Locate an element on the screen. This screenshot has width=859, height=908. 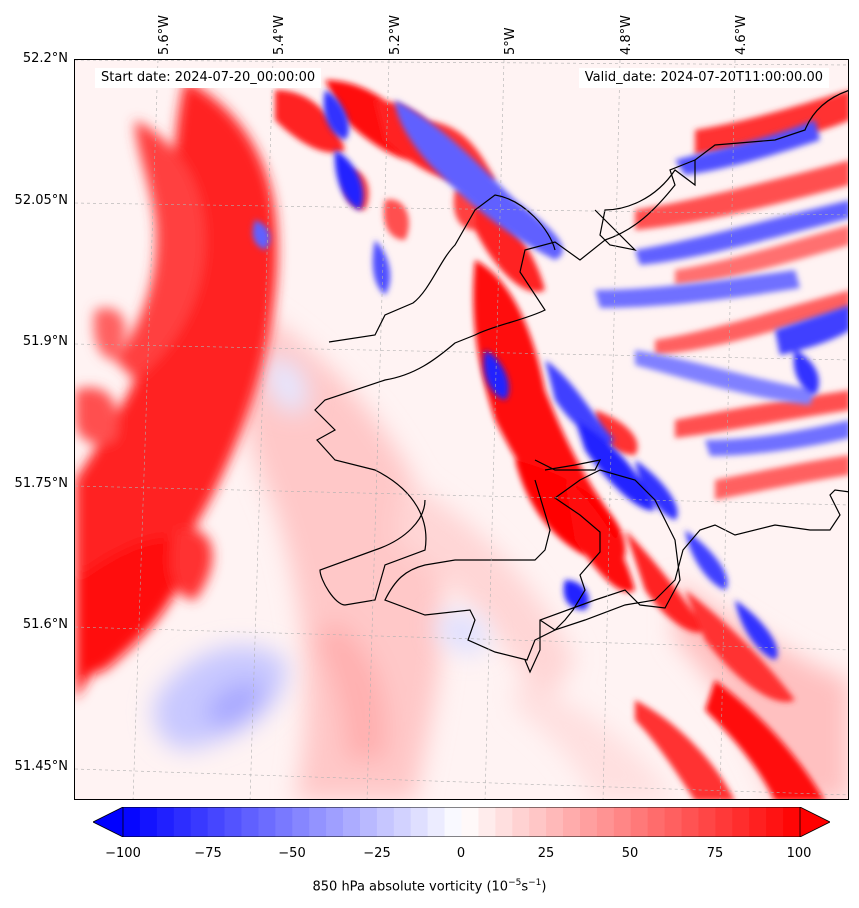
lat-label-52-2n: 52.2°N is located at coordinates (45, 58).